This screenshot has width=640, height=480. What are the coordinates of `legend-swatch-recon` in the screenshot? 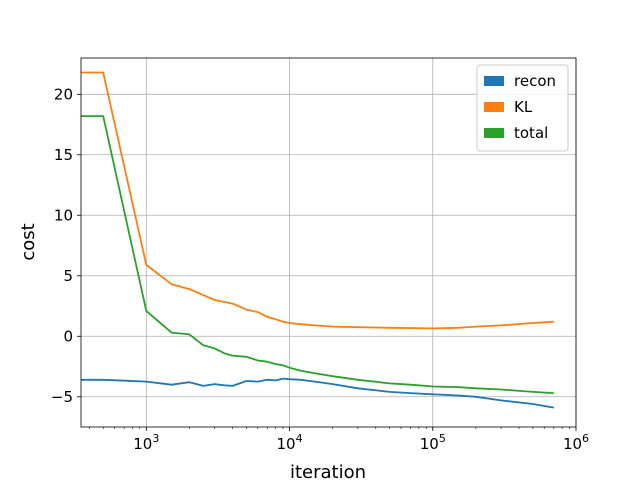 It's located at (494, 81).